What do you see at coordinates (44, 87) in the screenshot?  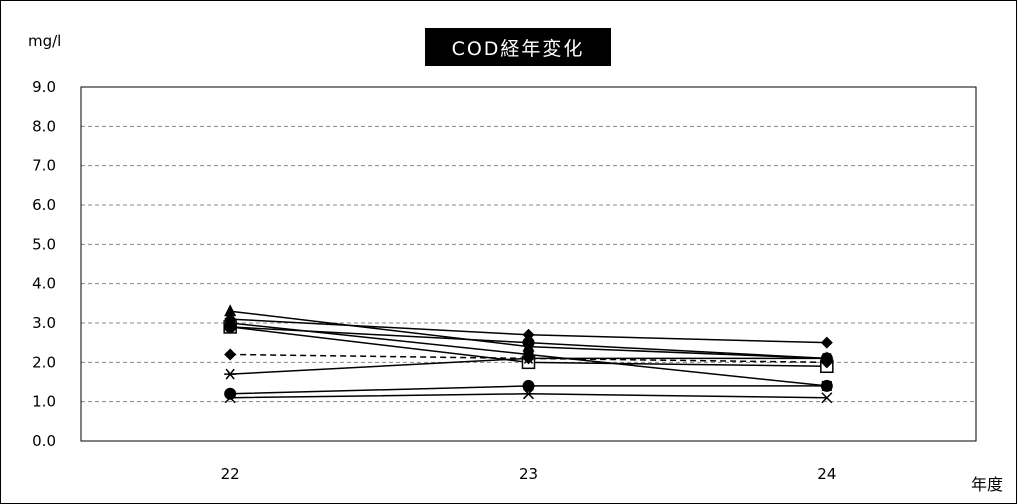 I see `y-tick-label: 9.0` at bounding box center [44, 87].